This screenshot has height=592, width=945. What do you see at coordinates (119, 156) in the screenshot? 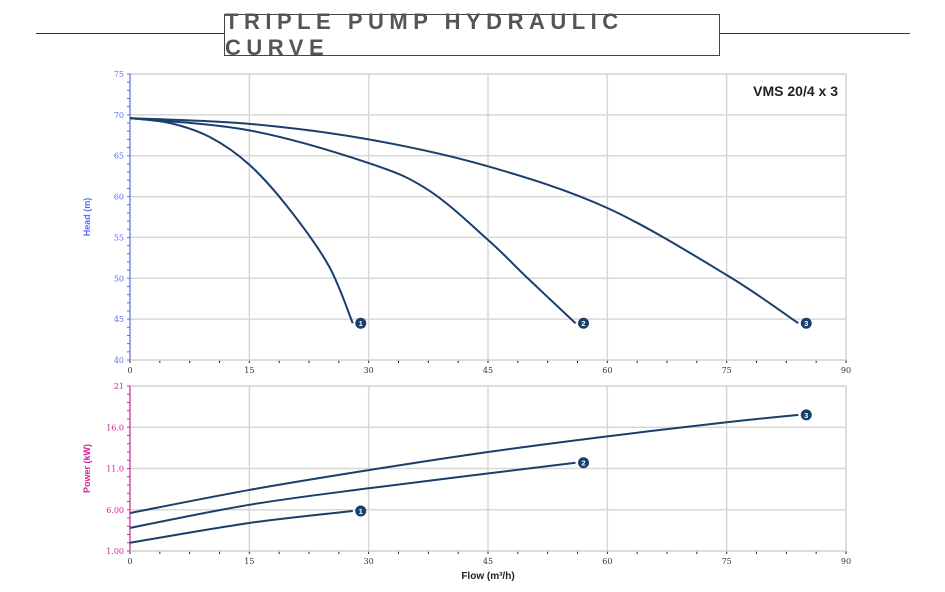
I see `head-y-tick-label: 65` at bounding box center [119, 156].